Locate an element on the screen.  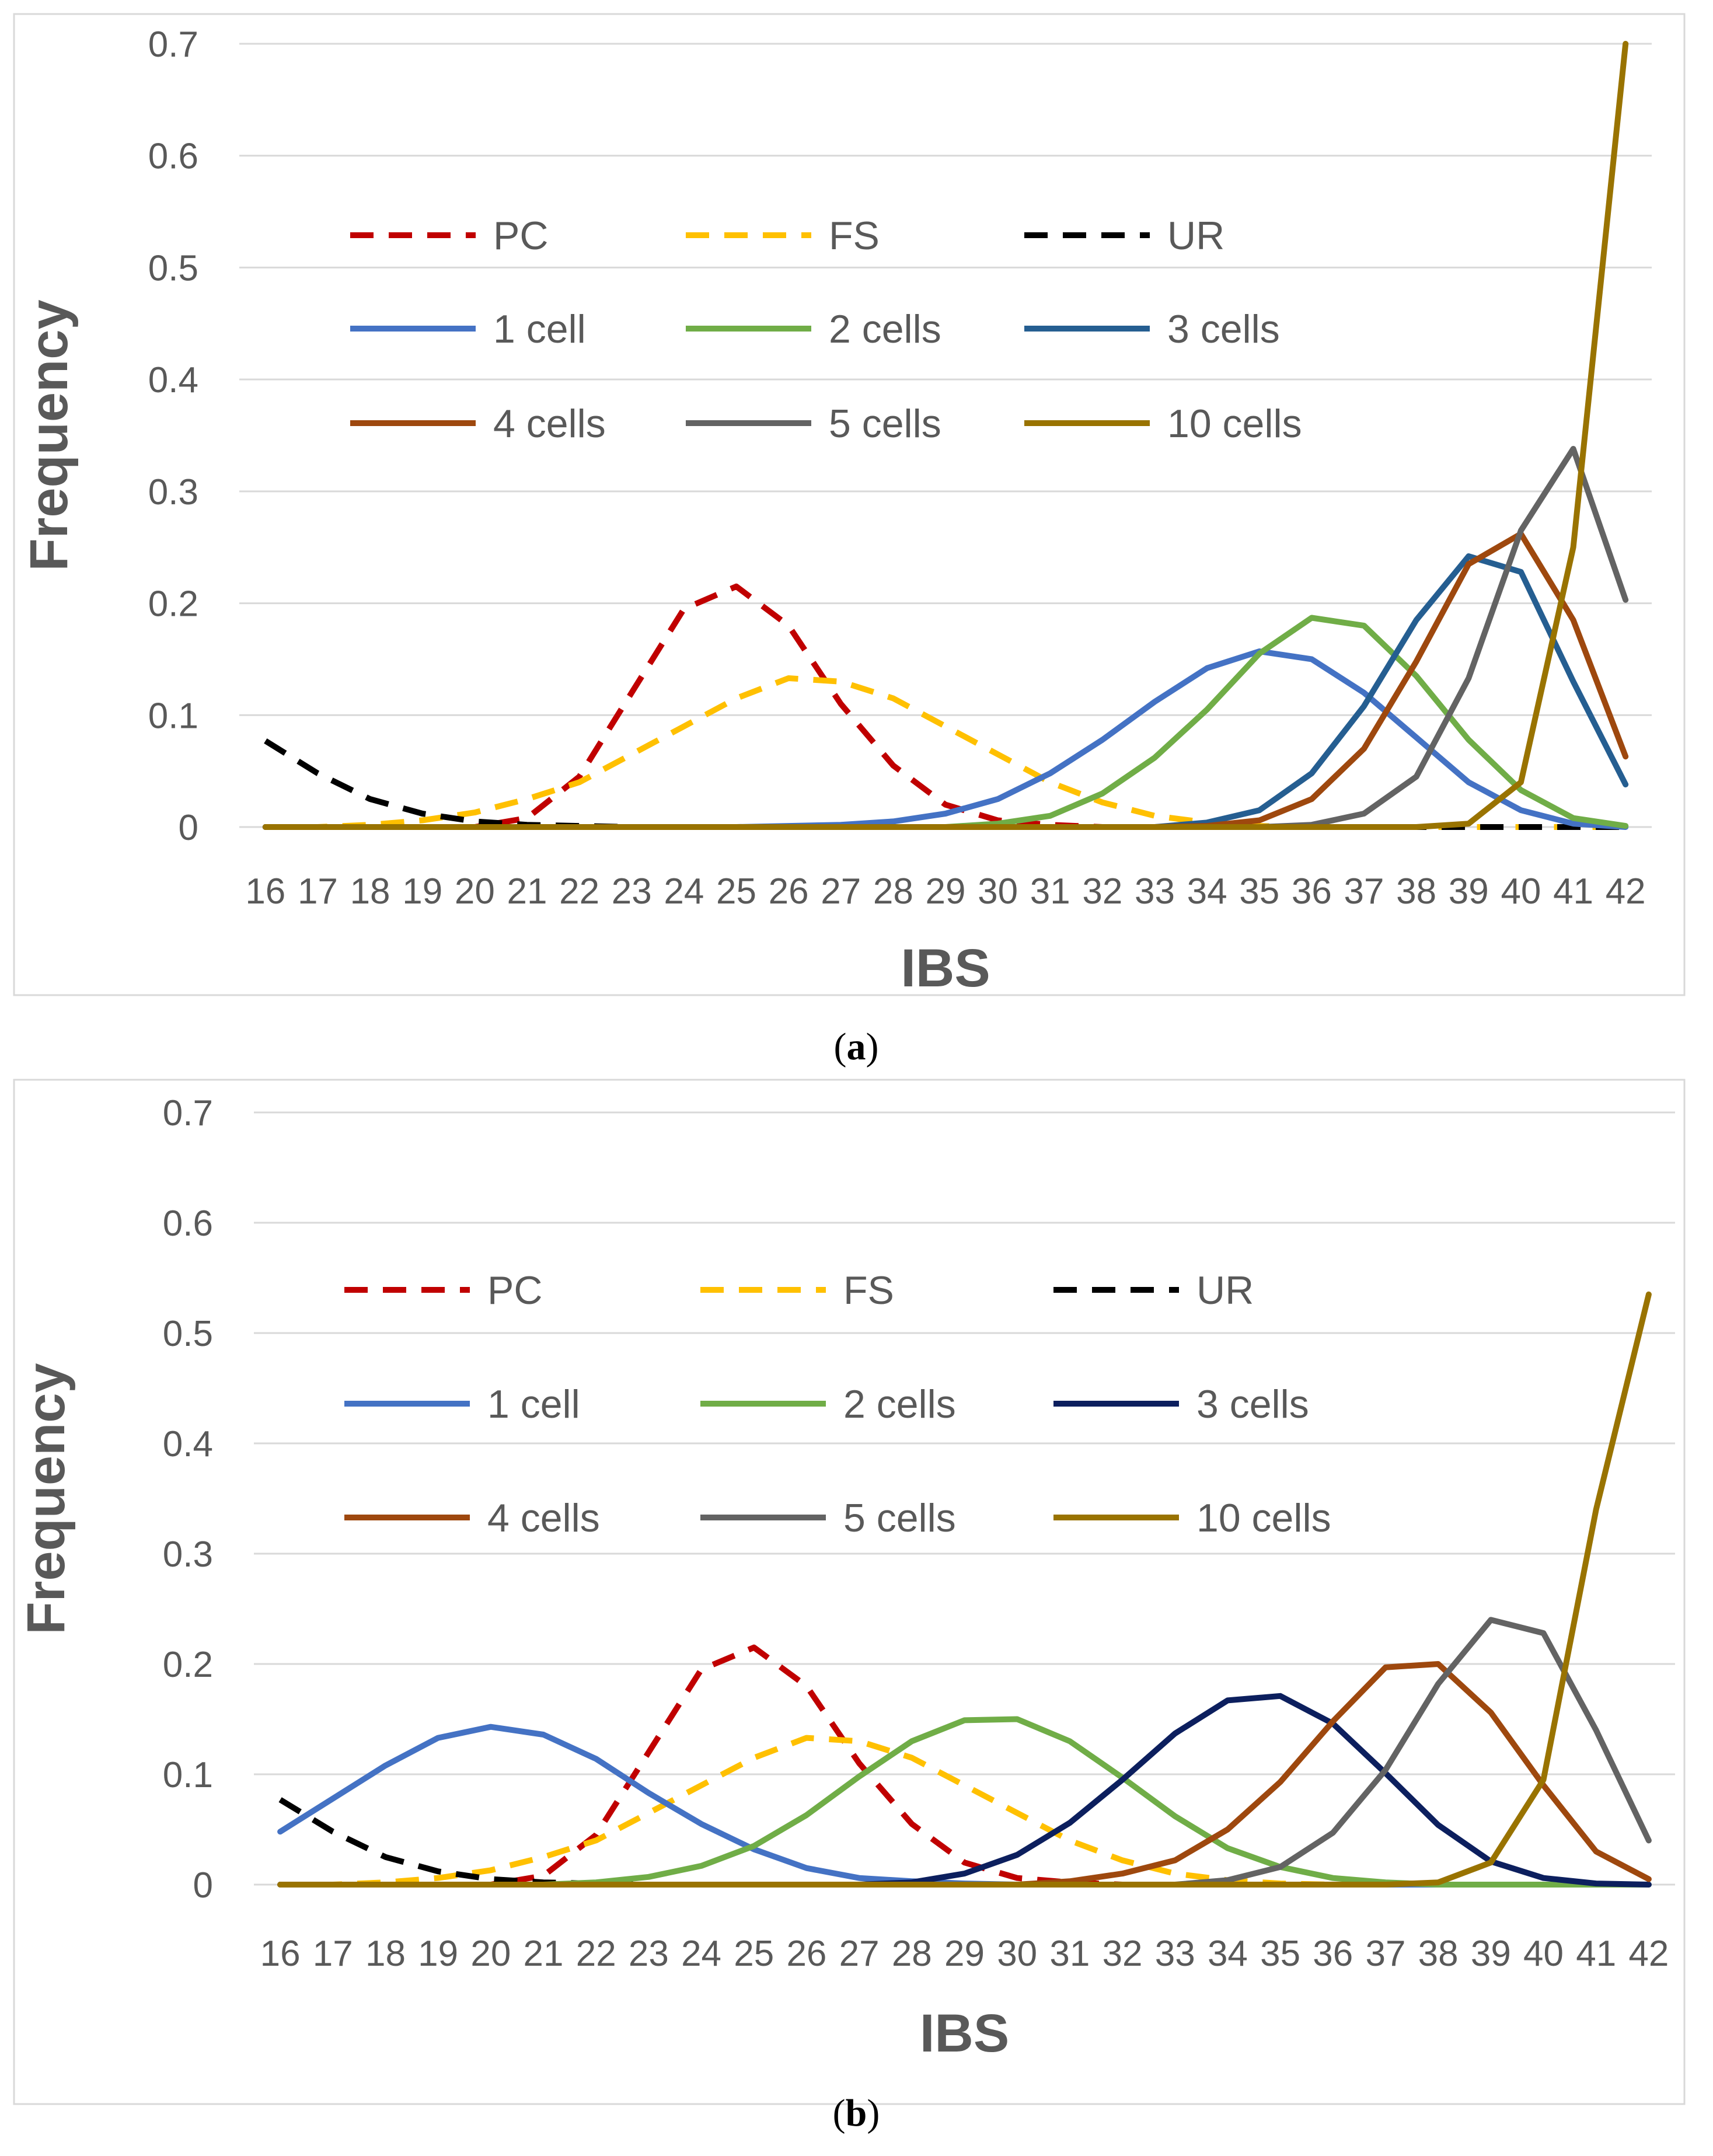
x-tick-label: 41 is located at coordinates (1573, 891).